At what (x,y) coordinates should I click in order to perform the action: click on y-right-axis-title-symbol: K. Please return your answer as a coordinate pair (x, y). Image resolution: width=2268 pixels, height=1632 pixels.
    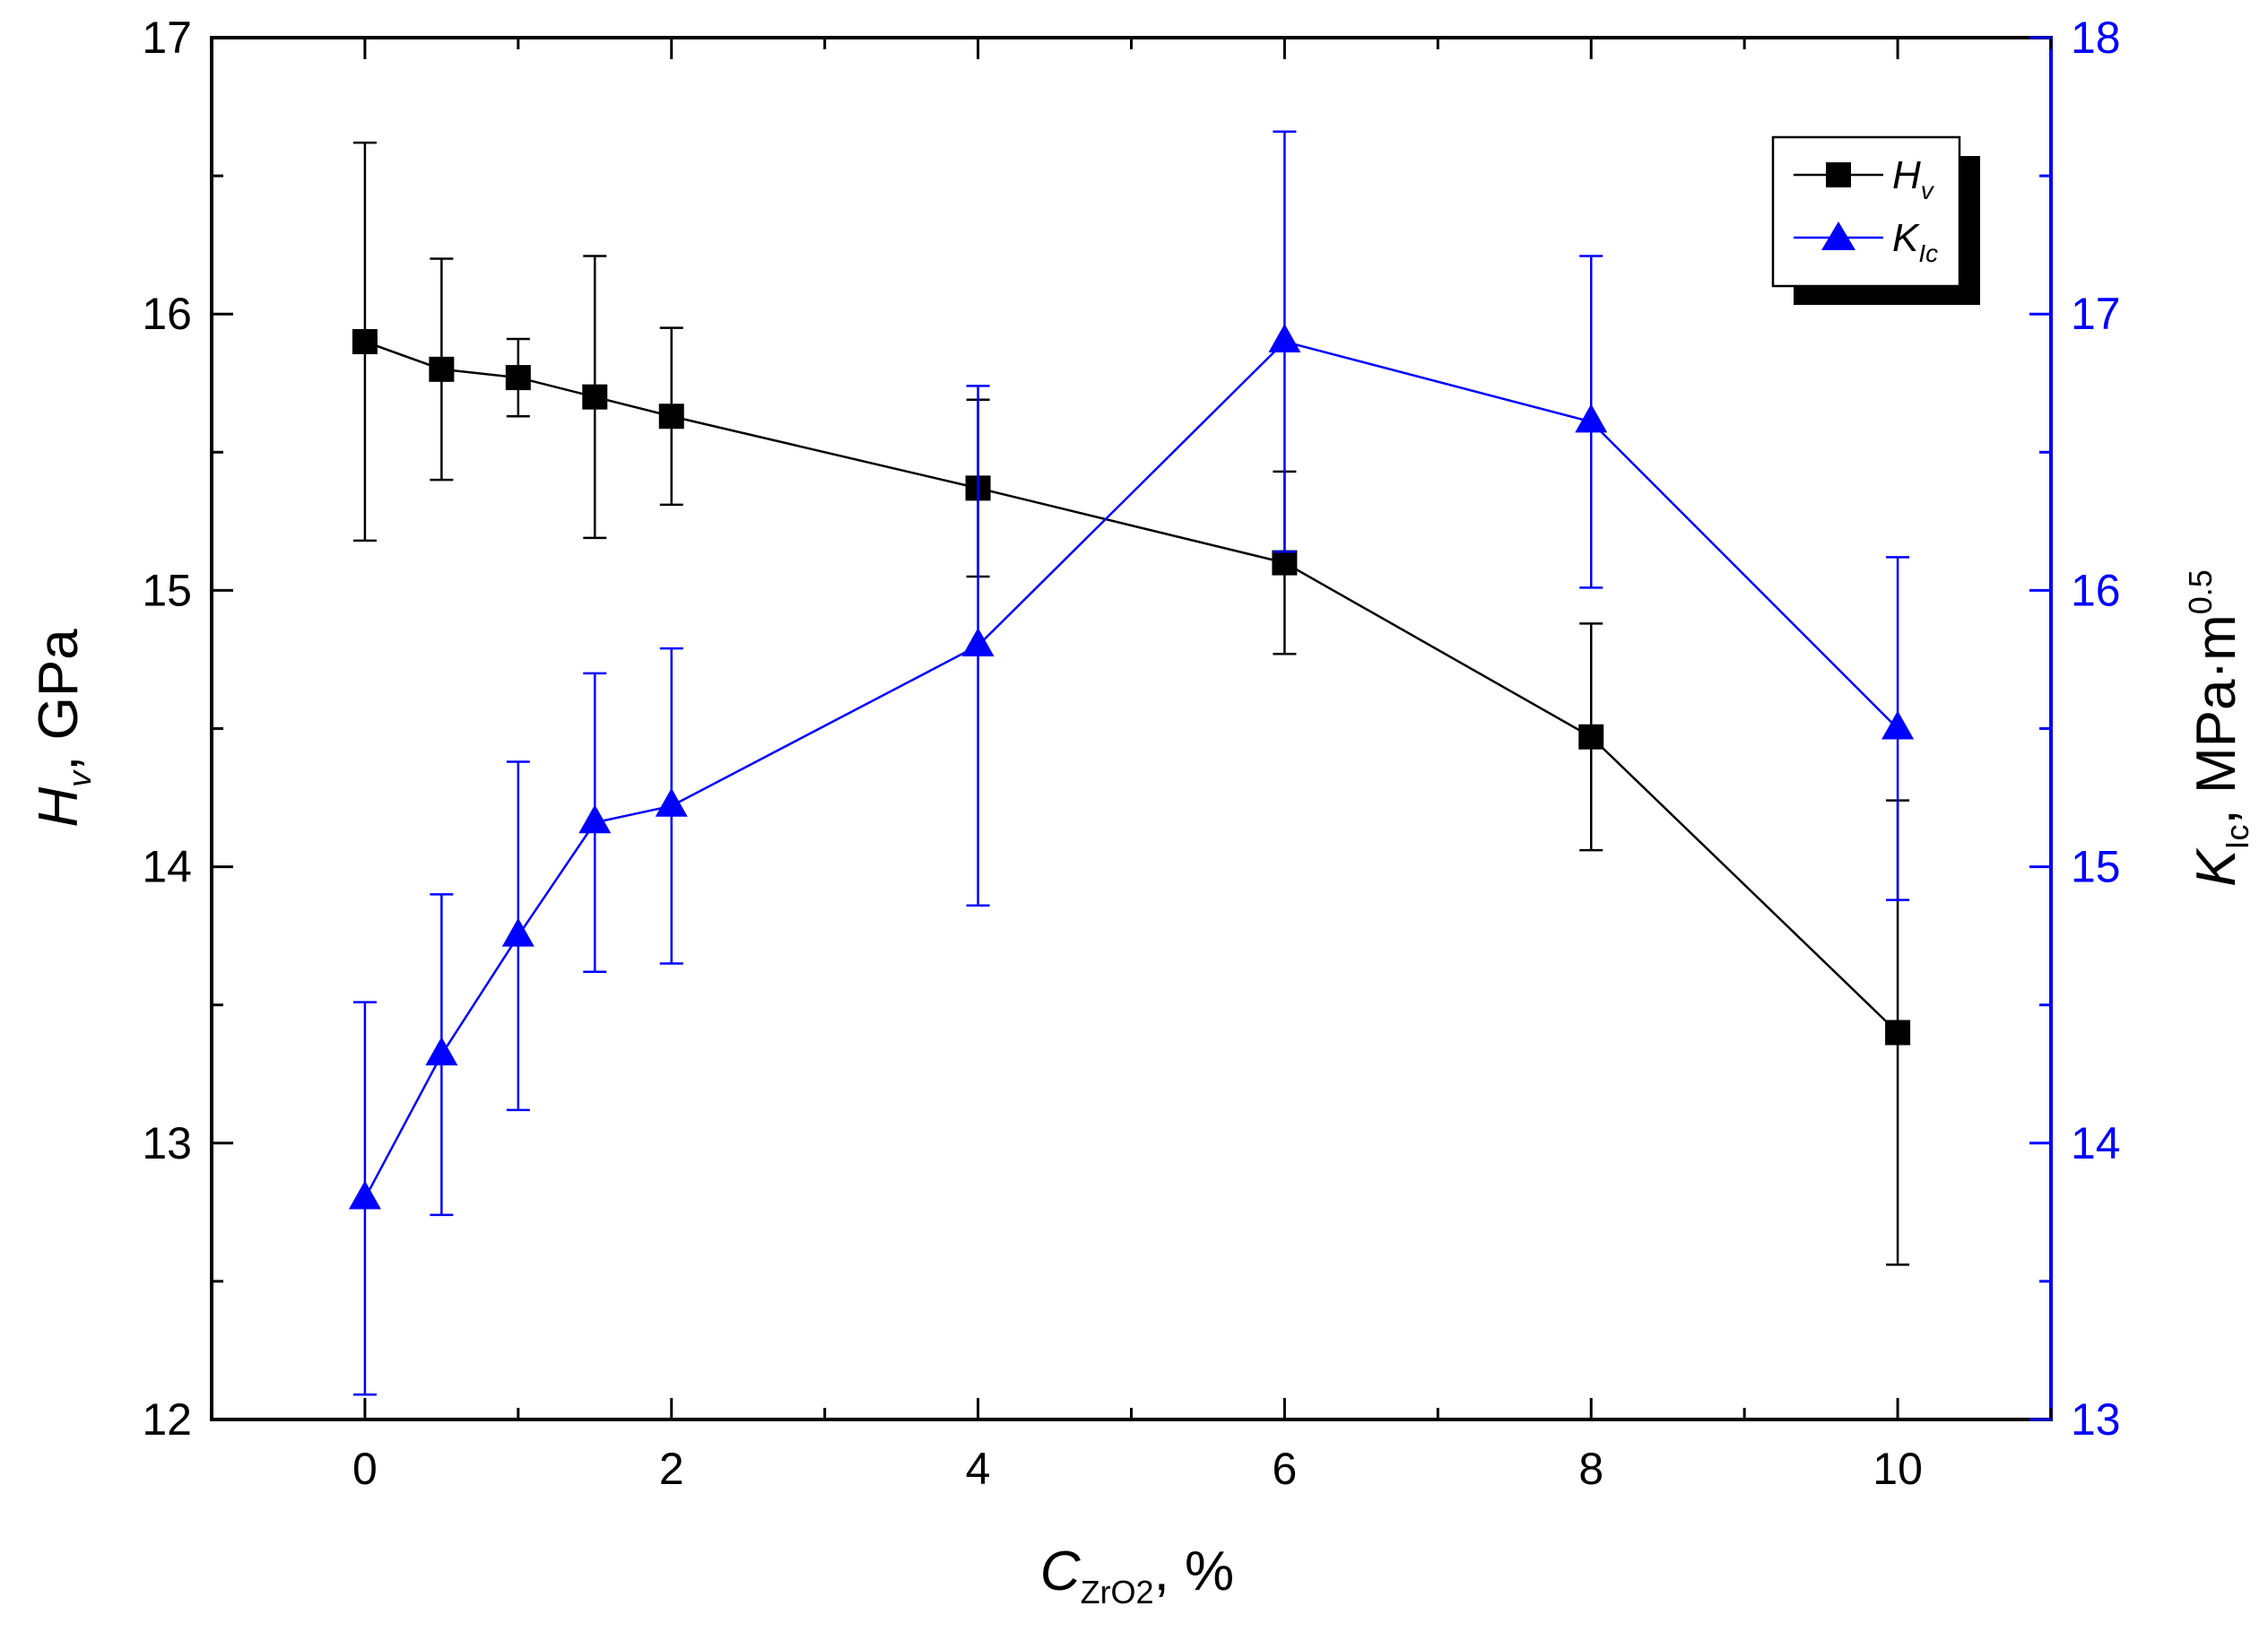
    Looking at the image, I should click on (2216, 867).